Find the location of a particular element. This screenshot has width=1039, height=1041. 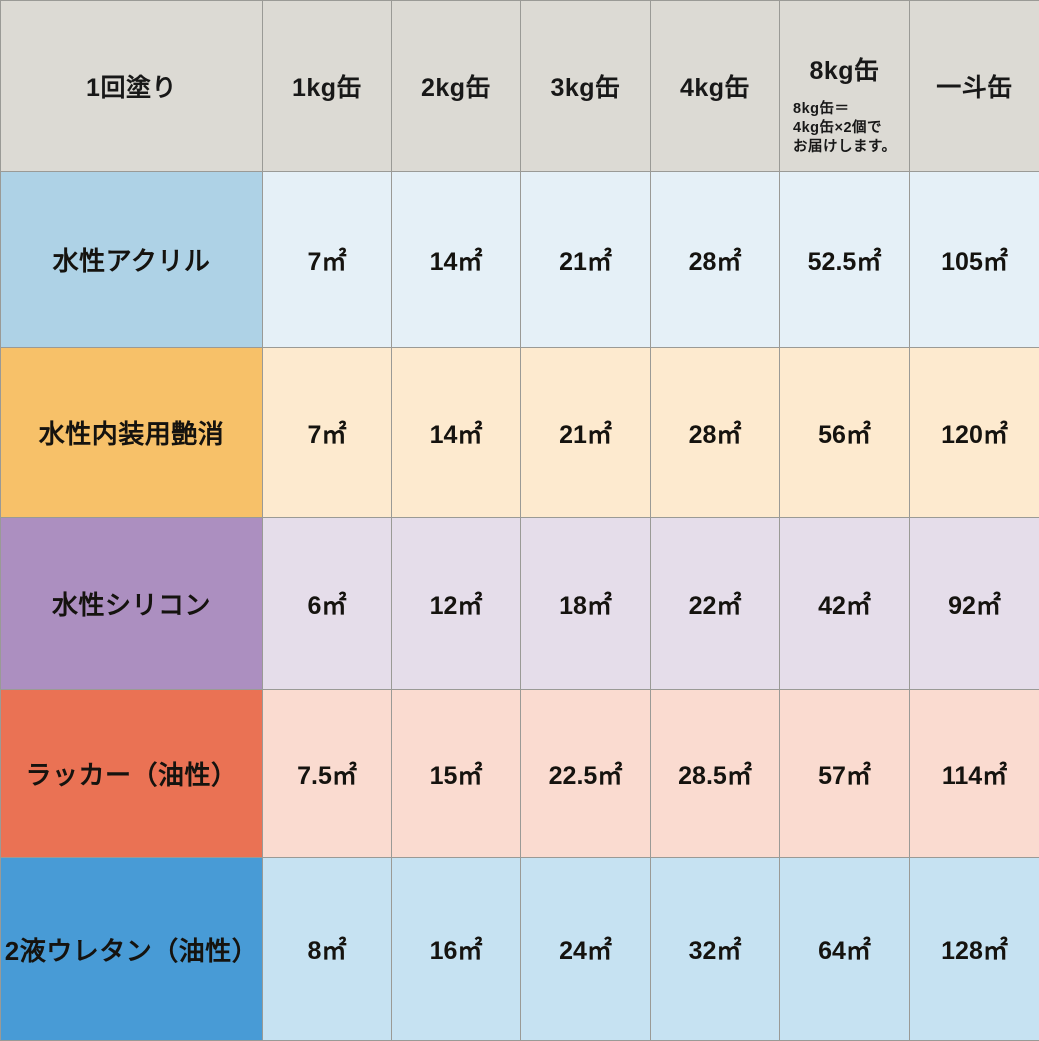

header-col-3kg: 3kg缶 is located at coordinates (586, 86).